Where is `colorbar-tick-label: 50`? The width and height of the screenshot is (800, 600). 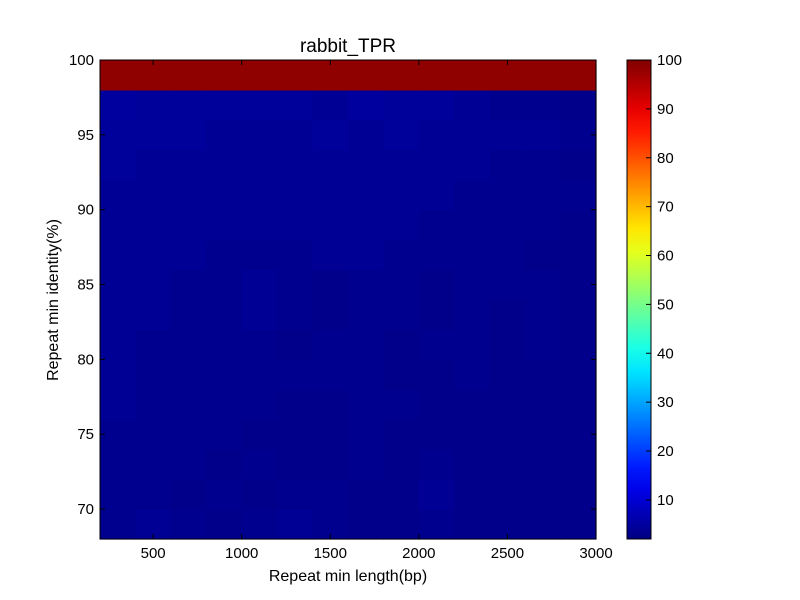 colorbar-tick-label: 50 is located at coordinates (665, 304).